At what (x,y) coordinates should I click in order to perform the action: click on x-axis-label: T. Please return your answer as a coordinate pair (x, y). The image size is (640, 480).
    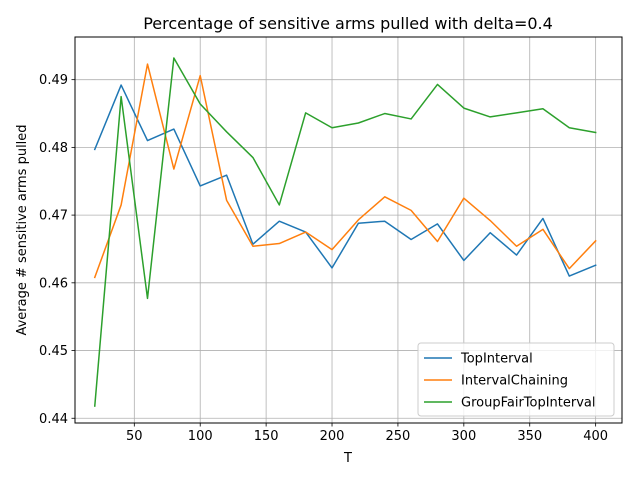
    Looking at the image, I should click on (347, 458).